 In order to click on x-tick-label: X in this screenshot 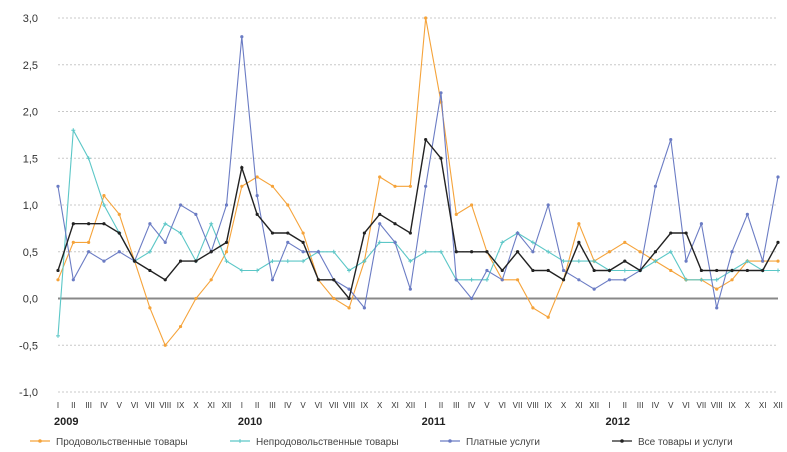, I will do `click(564, 405)`.